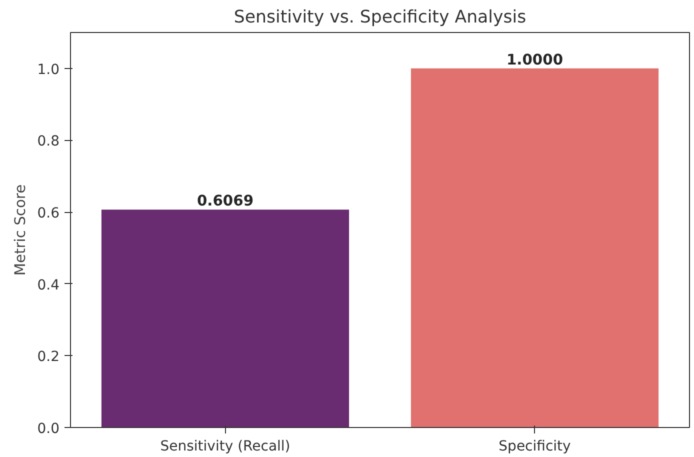  What do you see at coordinates (21, 230) in the screenshot?
I see `y-axis-title: Metric Score` at bounding box center [21, 230].